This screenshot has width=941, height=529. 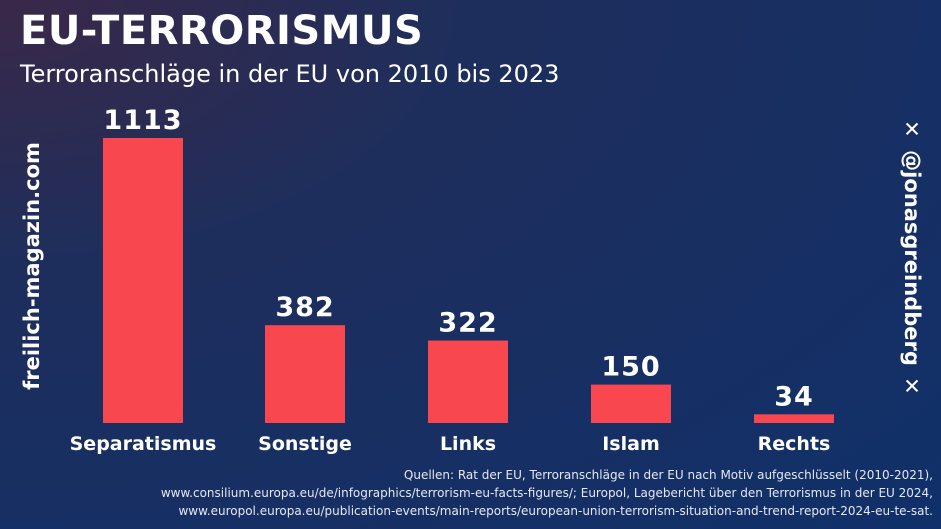 What do you see at coordinates (468, 444) in the screenshot?
I see `category-label-links: Links` at bounding box center [468, 444].